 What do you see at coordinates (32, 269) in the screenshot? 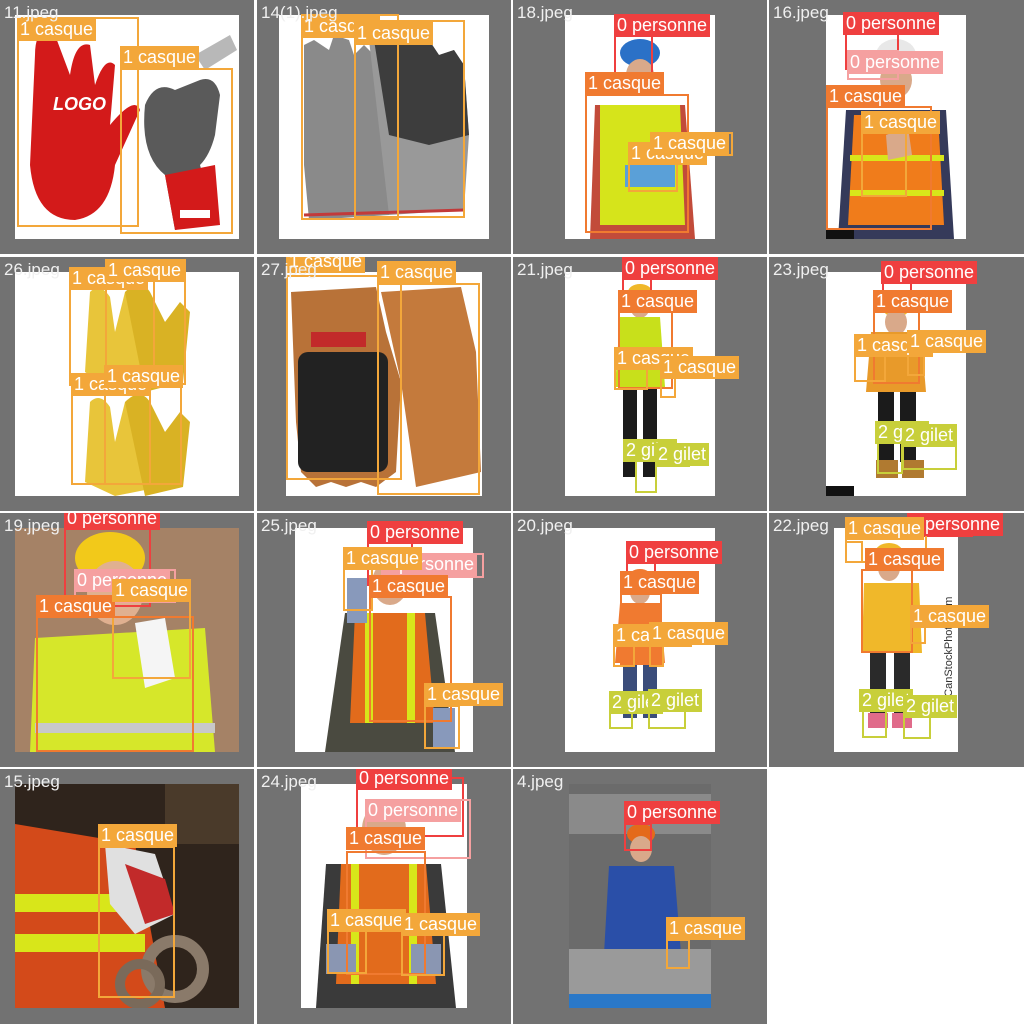
I see `filename: 26.jpeg` at bounding box center [32, 269].